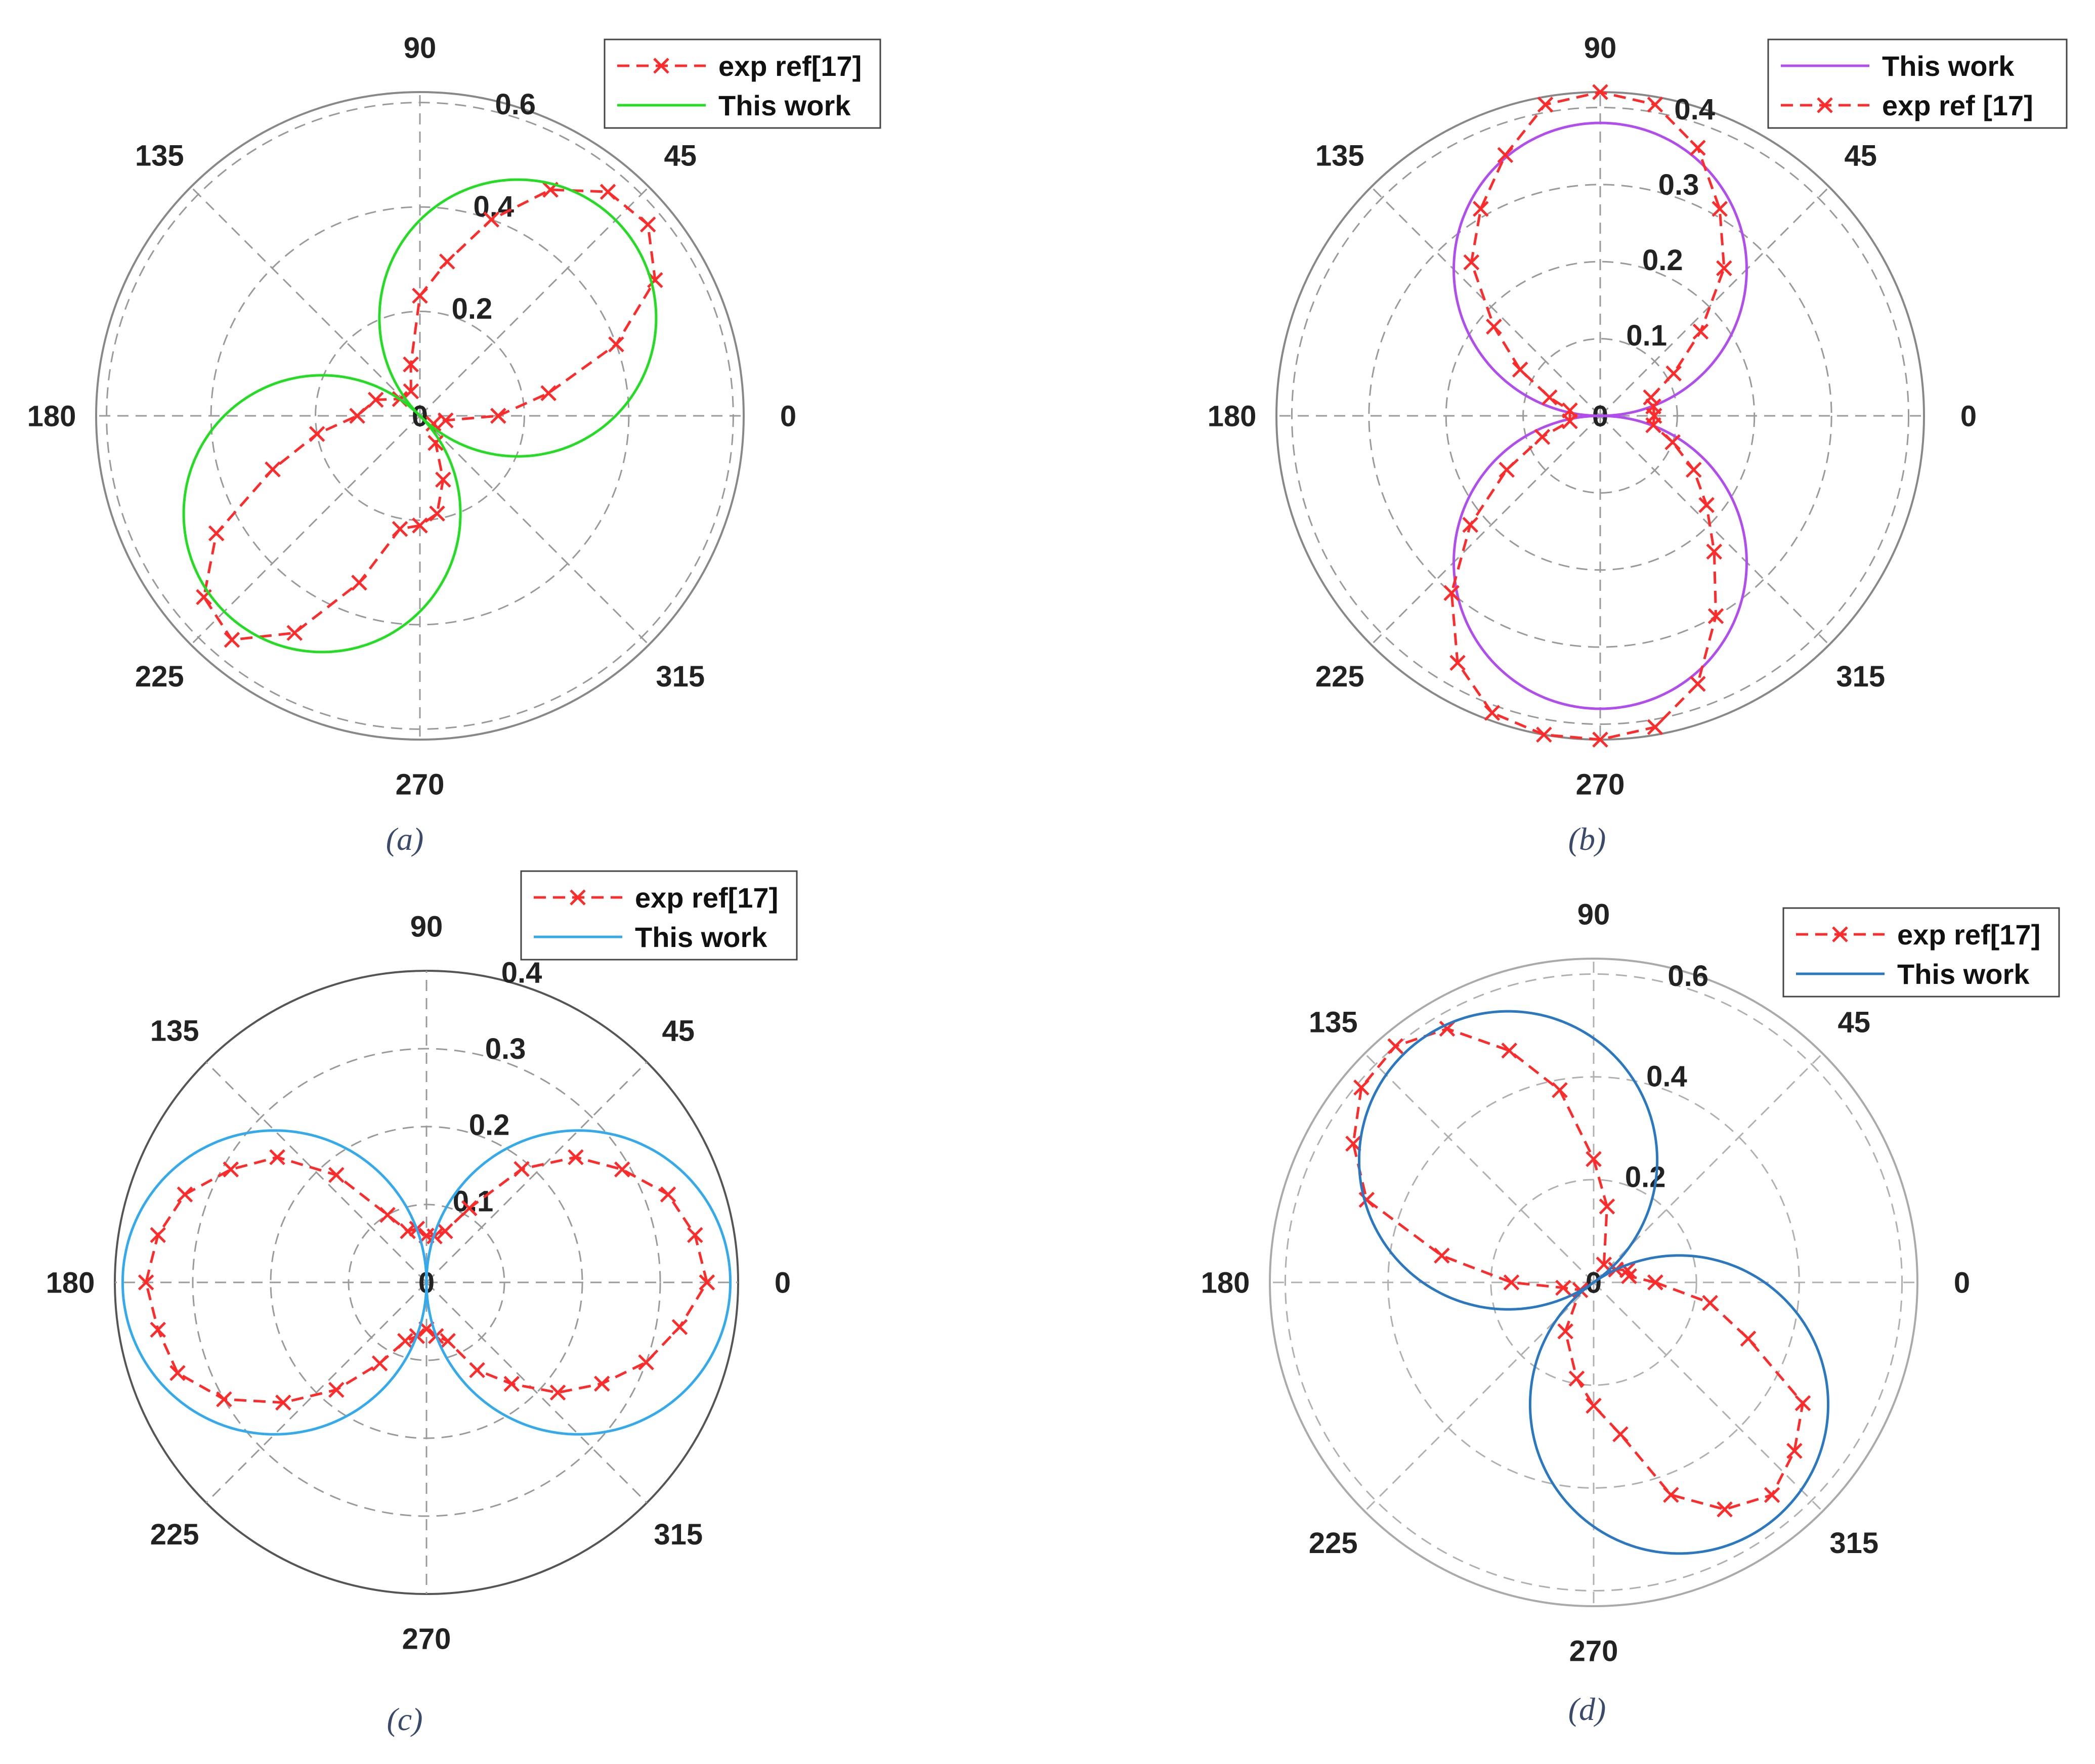 The width and height of the screenshot is (2095, 1764). Describe the element at coordinates (680, 676) in the screenshot. I see `theta-tick-label: 315` at that location.